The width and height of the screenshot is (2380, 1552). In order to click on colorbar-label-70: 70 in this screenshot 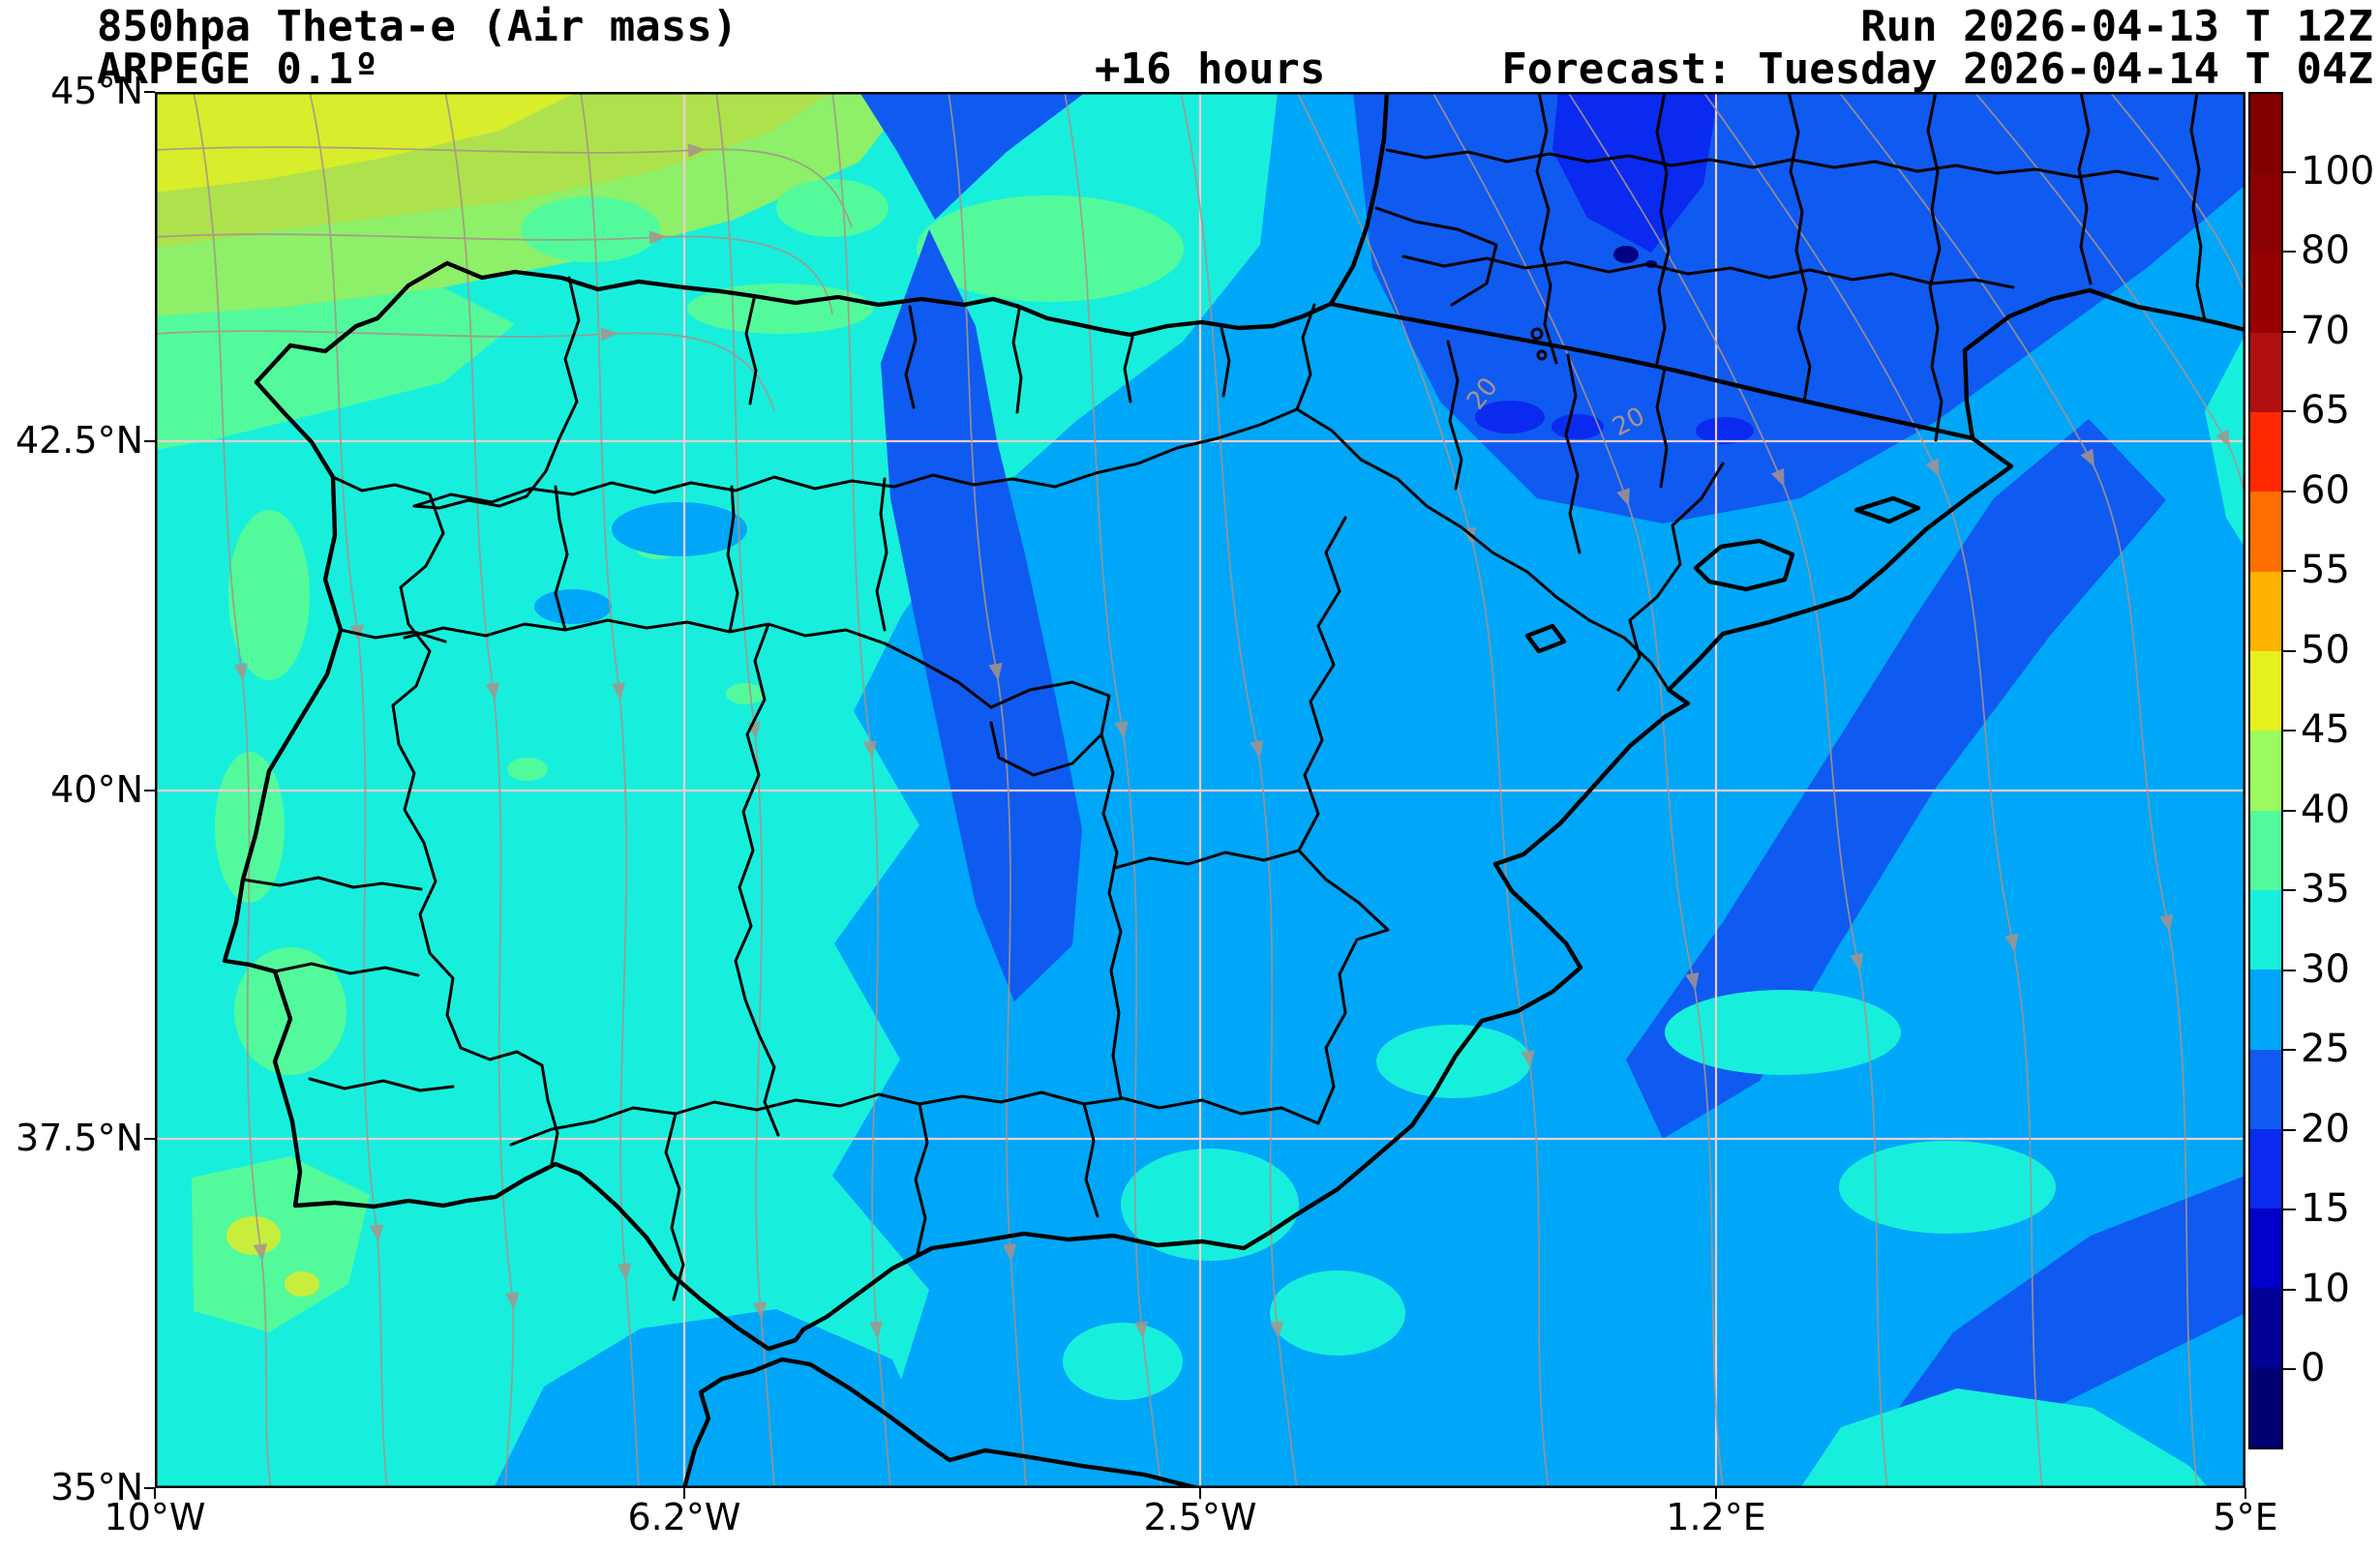, I will do `click(2325, 331)`.